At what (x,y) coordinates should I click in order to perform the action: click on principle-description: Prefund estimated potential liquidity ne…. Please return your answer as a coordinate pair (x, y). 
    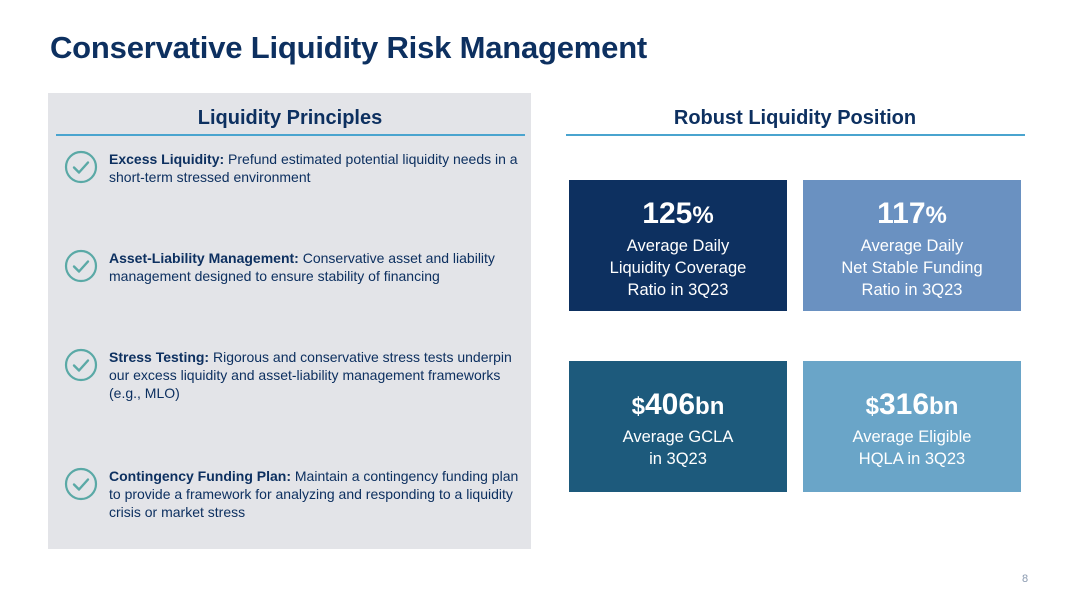
    Looking at the image, I should click on (313, 168).